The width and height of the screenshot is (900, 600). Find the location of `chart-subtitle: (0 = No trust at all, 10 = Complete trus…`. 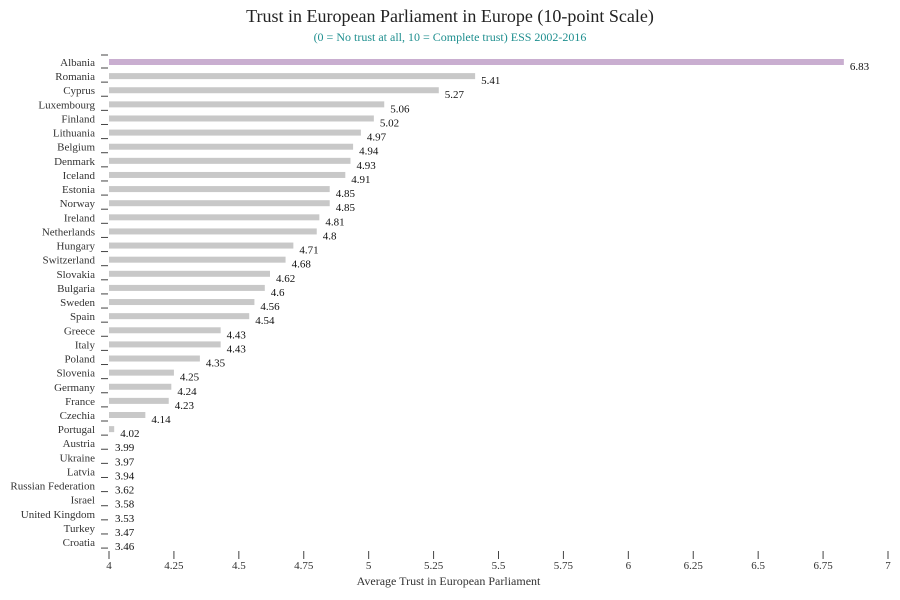

chart-subtitle: (0 = No trust at all, 10 = Complete trus… is located at coordinates (450, 37).